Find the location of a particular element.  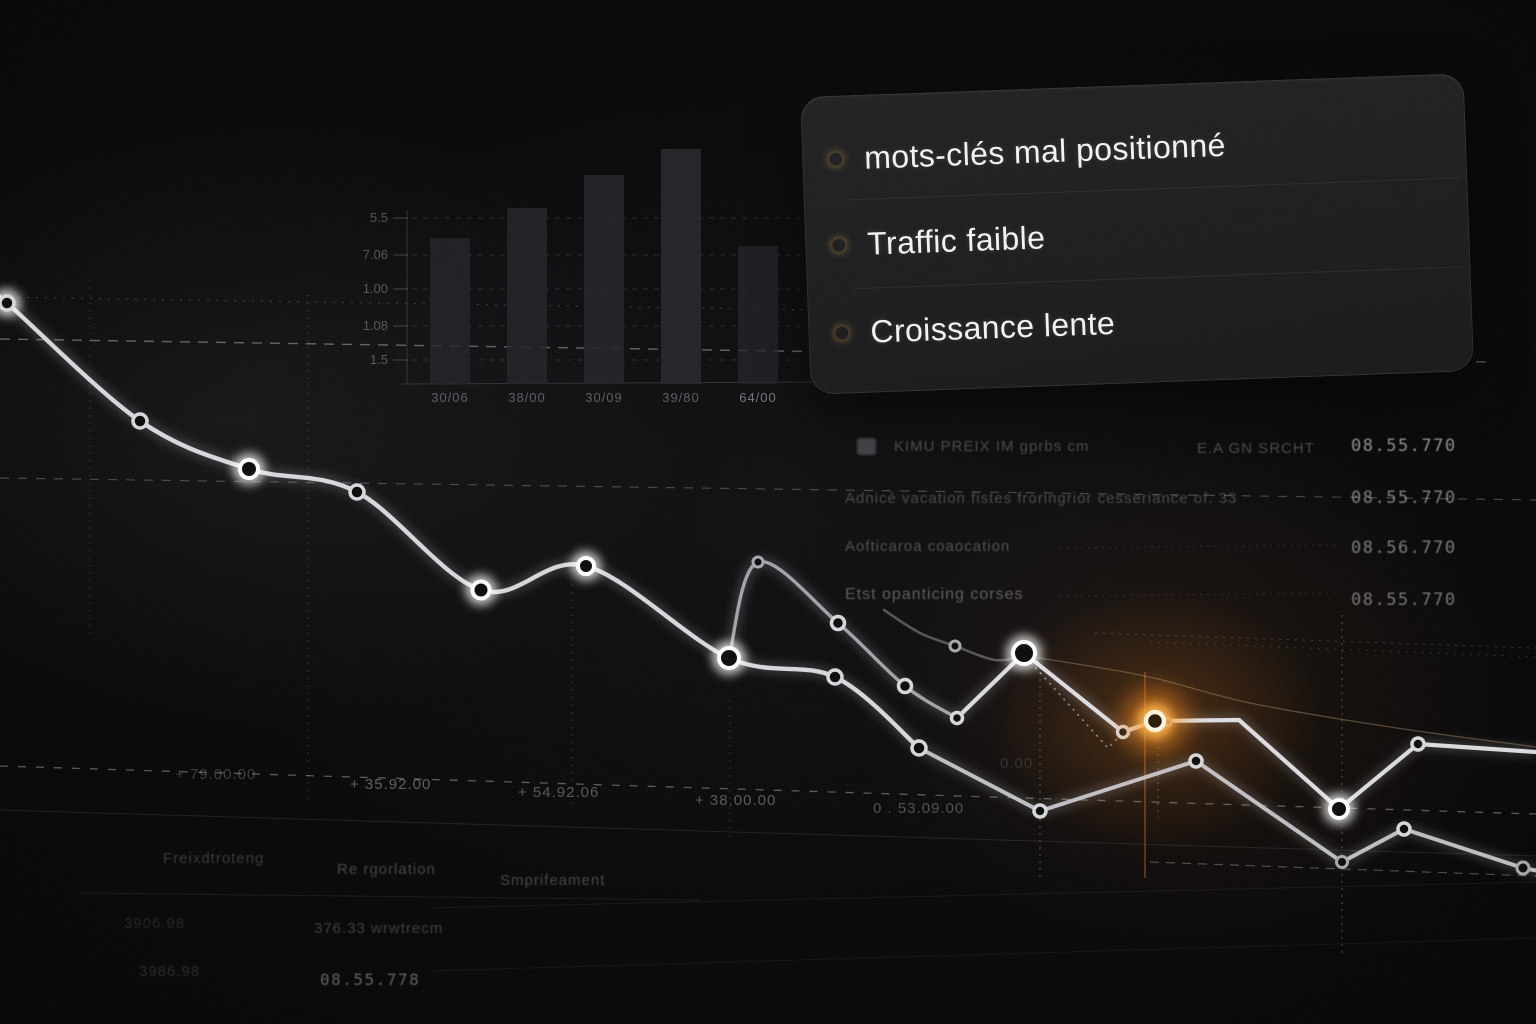

bar-xtick-label: 64/00 is located at coordinates (758, 397).